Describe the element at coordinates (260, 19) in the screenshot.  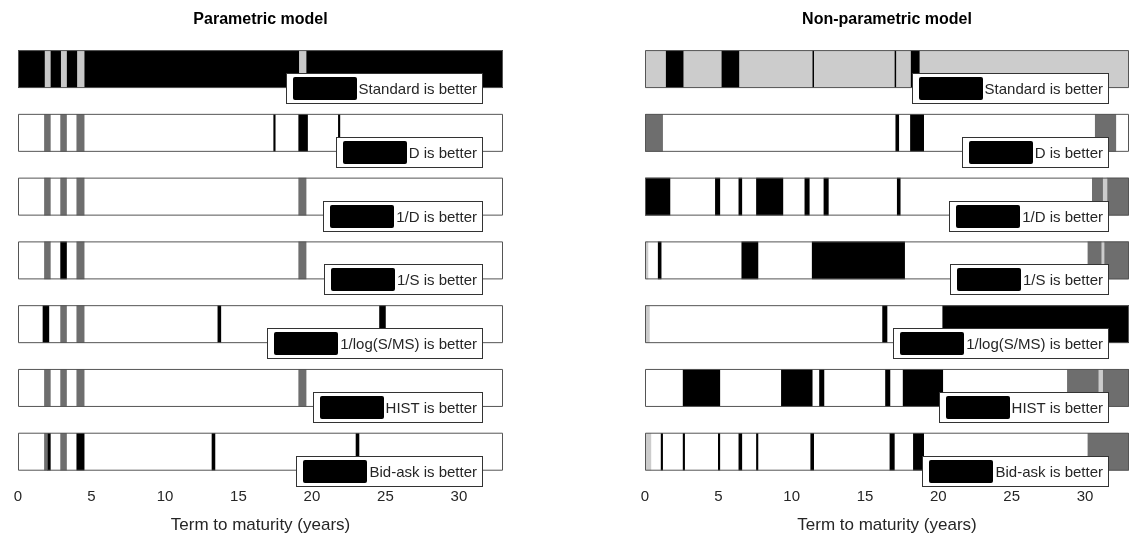
I see `chart-title: Parametric model` at that location.